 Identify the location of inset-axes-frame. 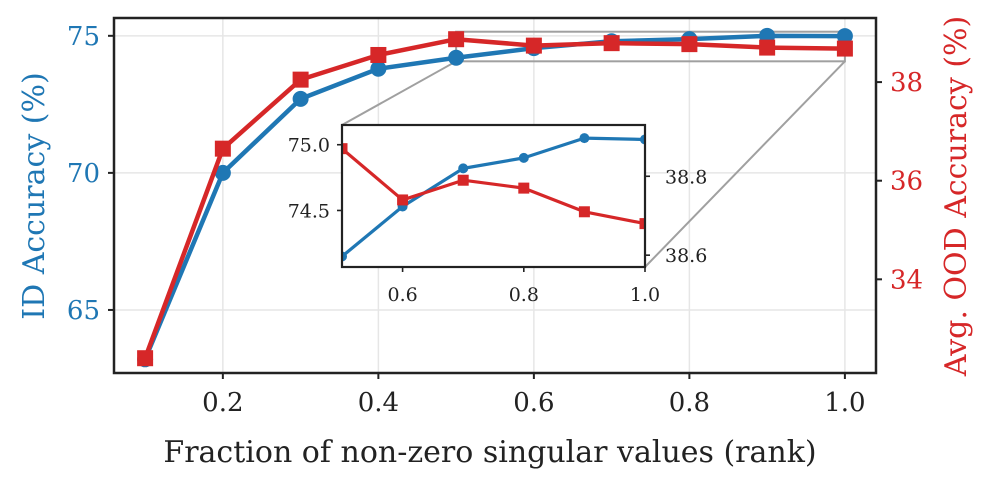
(493, 196).